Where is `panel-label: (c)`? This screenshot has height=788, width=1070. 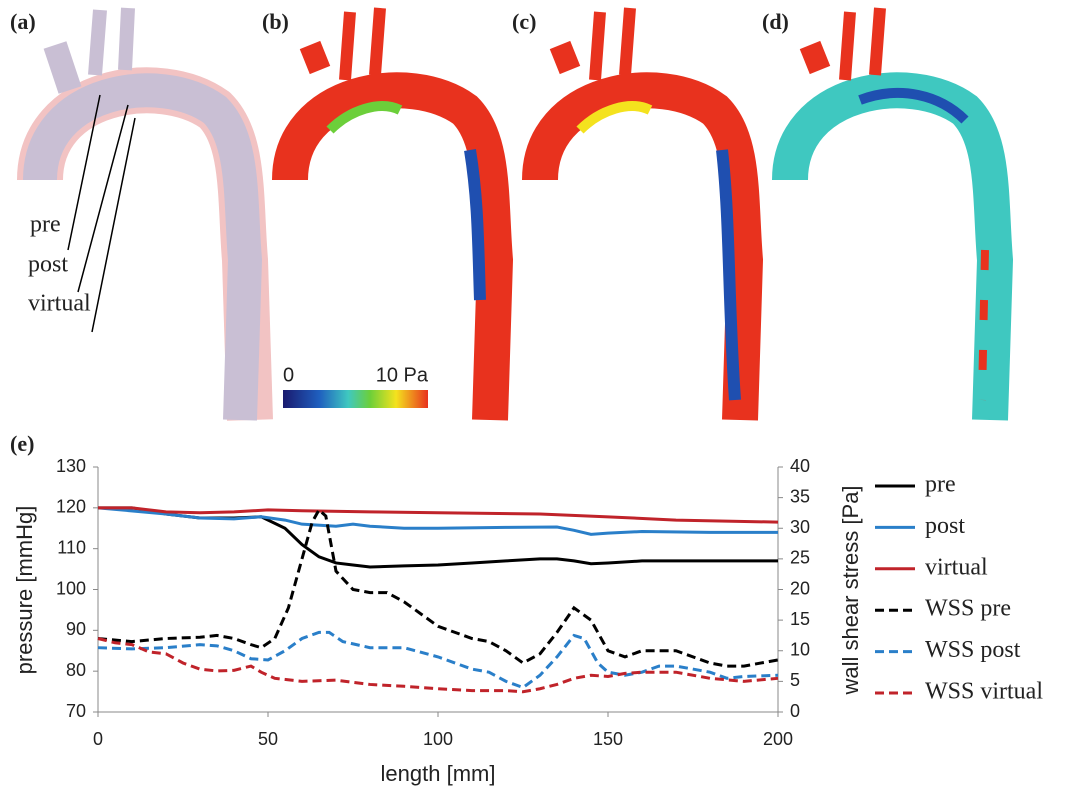
panel-label: (c) is located at coordinates (524, 21).